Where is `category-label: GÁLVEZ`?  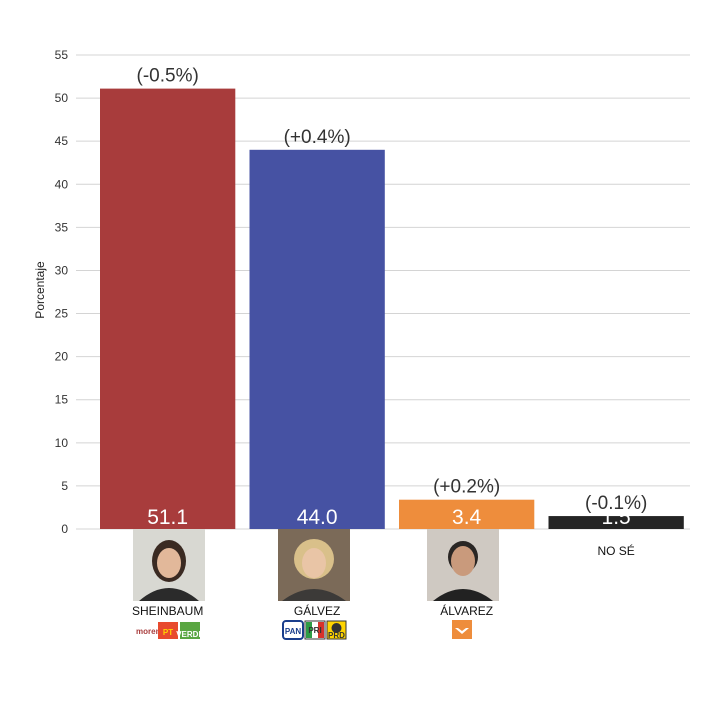 category-label: GÁLVEZ is located at coordinates (317, 610).